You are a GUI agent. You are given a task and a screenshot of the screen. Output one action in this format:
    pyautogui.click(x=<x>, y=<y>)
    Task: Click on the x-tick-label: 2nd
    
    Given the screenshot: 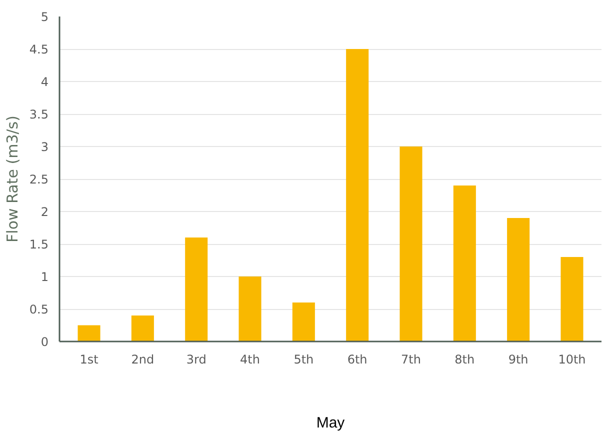 What is the action you would take?
    pyautogui.click(x=142, y=359)
    